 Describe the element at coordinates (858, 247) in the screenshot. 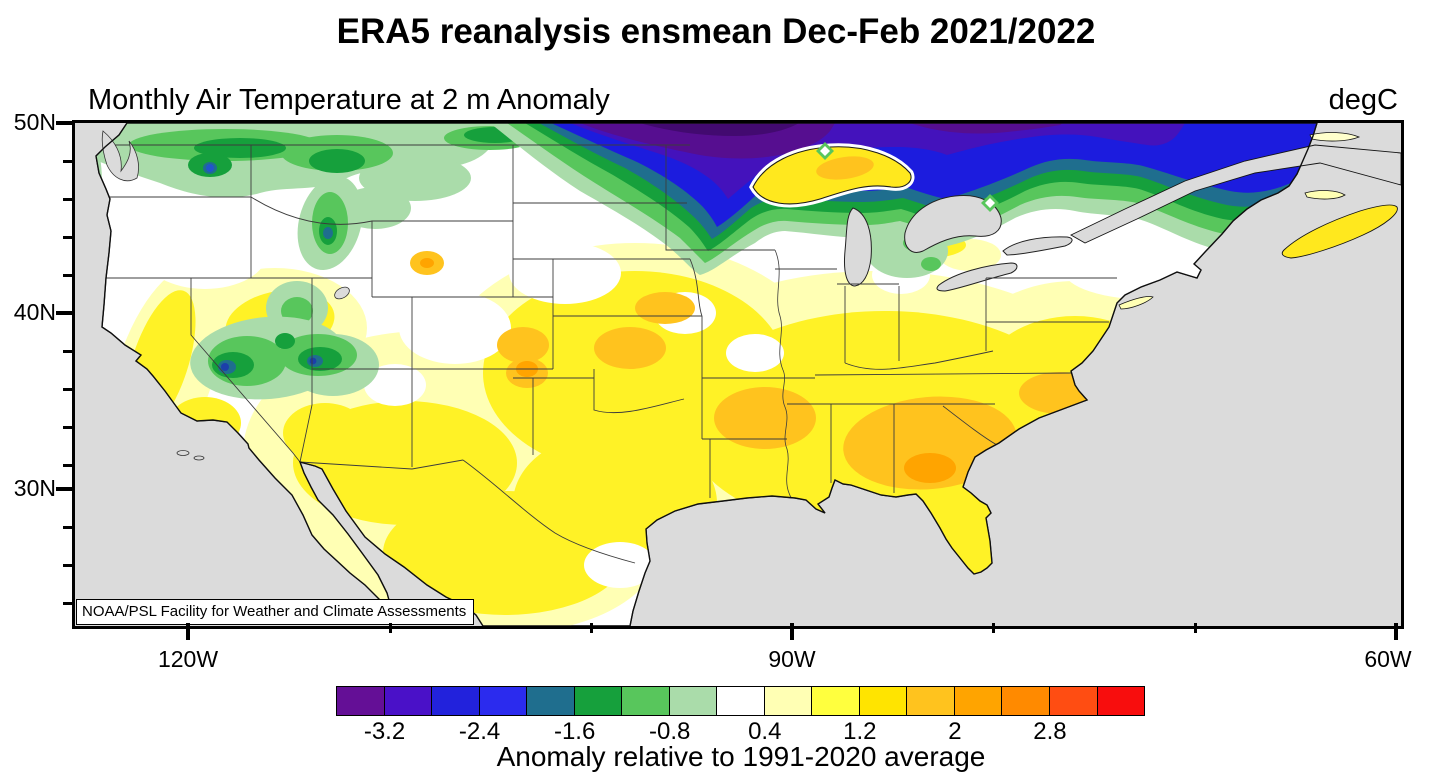

I see `lake-michigan` at that location.